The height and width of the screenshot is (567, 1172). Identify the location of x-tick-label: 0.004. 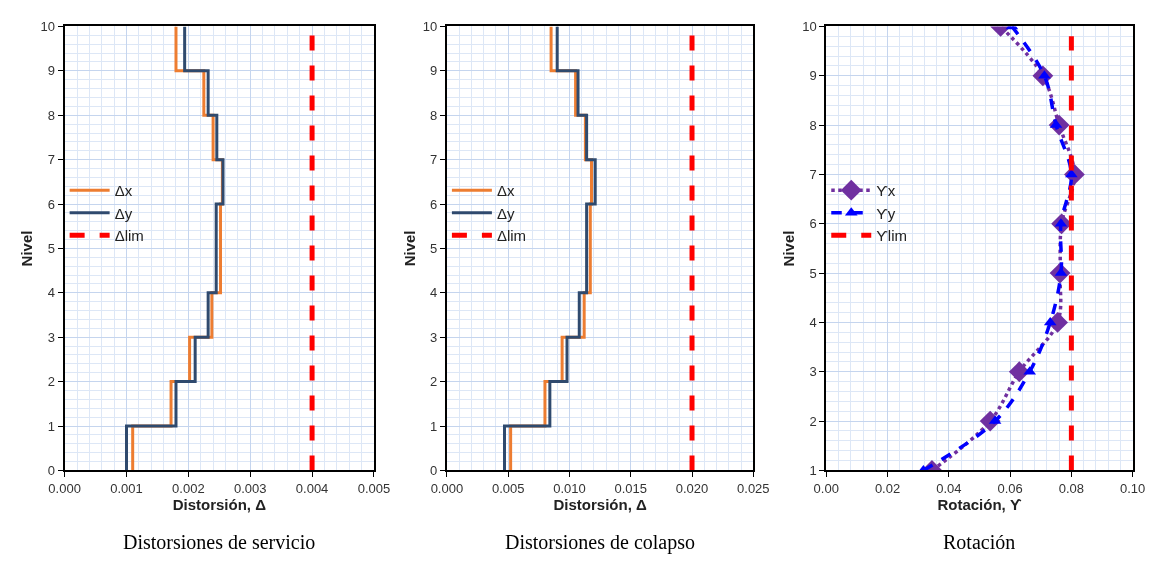
(312, 489).